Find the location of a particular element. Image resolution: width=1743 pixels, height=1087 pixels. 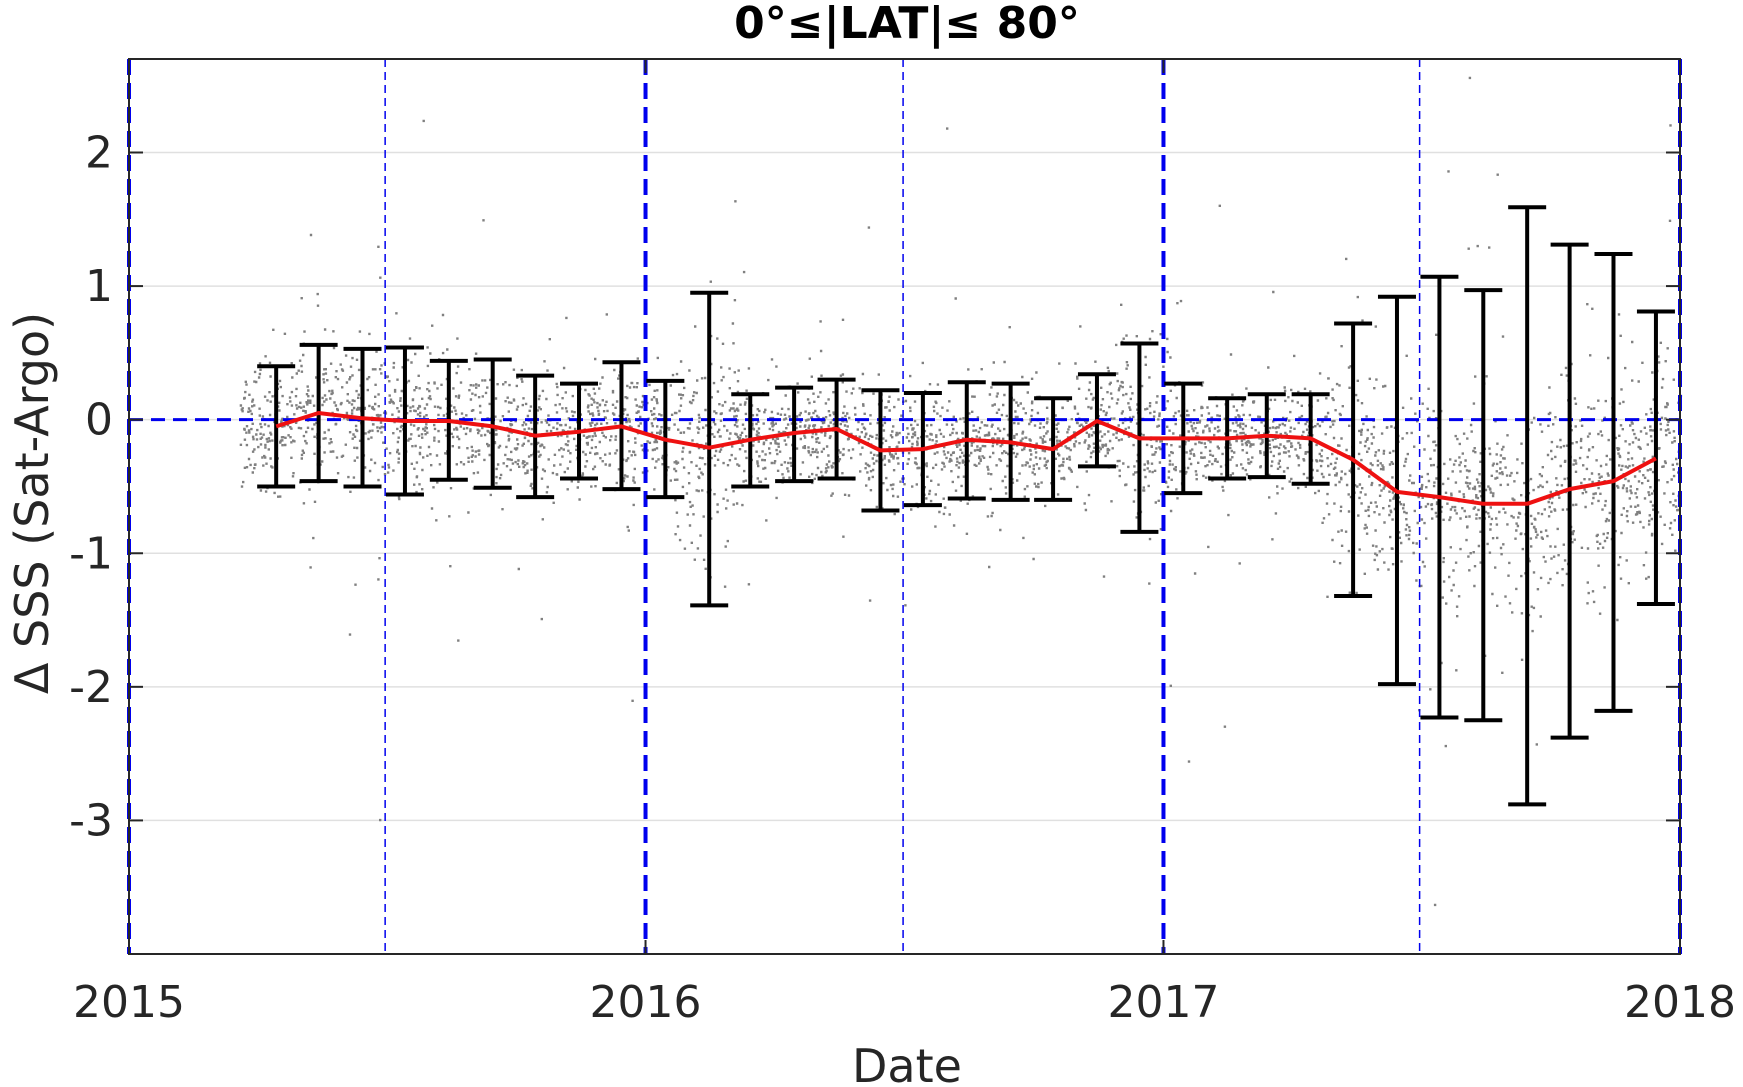

mean-line is located at coordinates (966, 458).